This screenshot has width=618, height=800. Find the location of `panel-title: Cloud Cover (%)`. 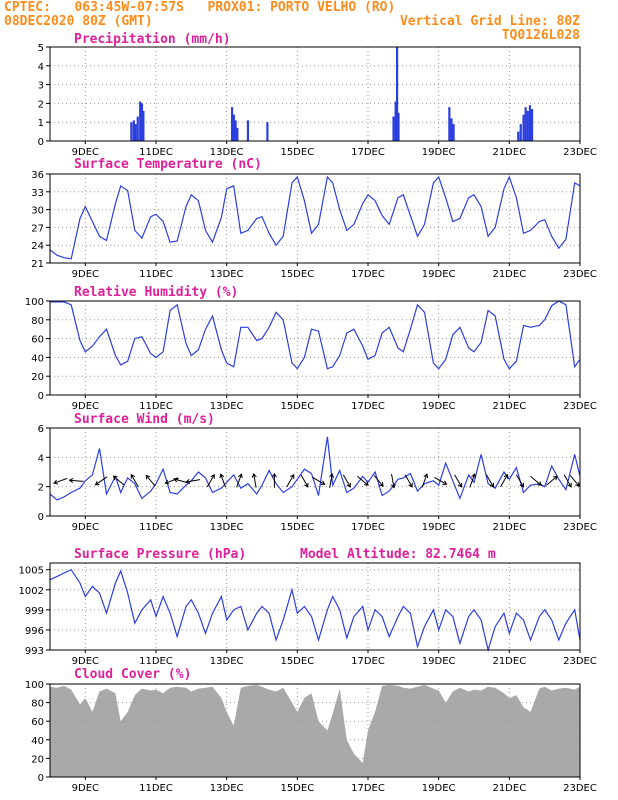

panel-title: Cloud Cover (%) is located at coordinates (132, 674).